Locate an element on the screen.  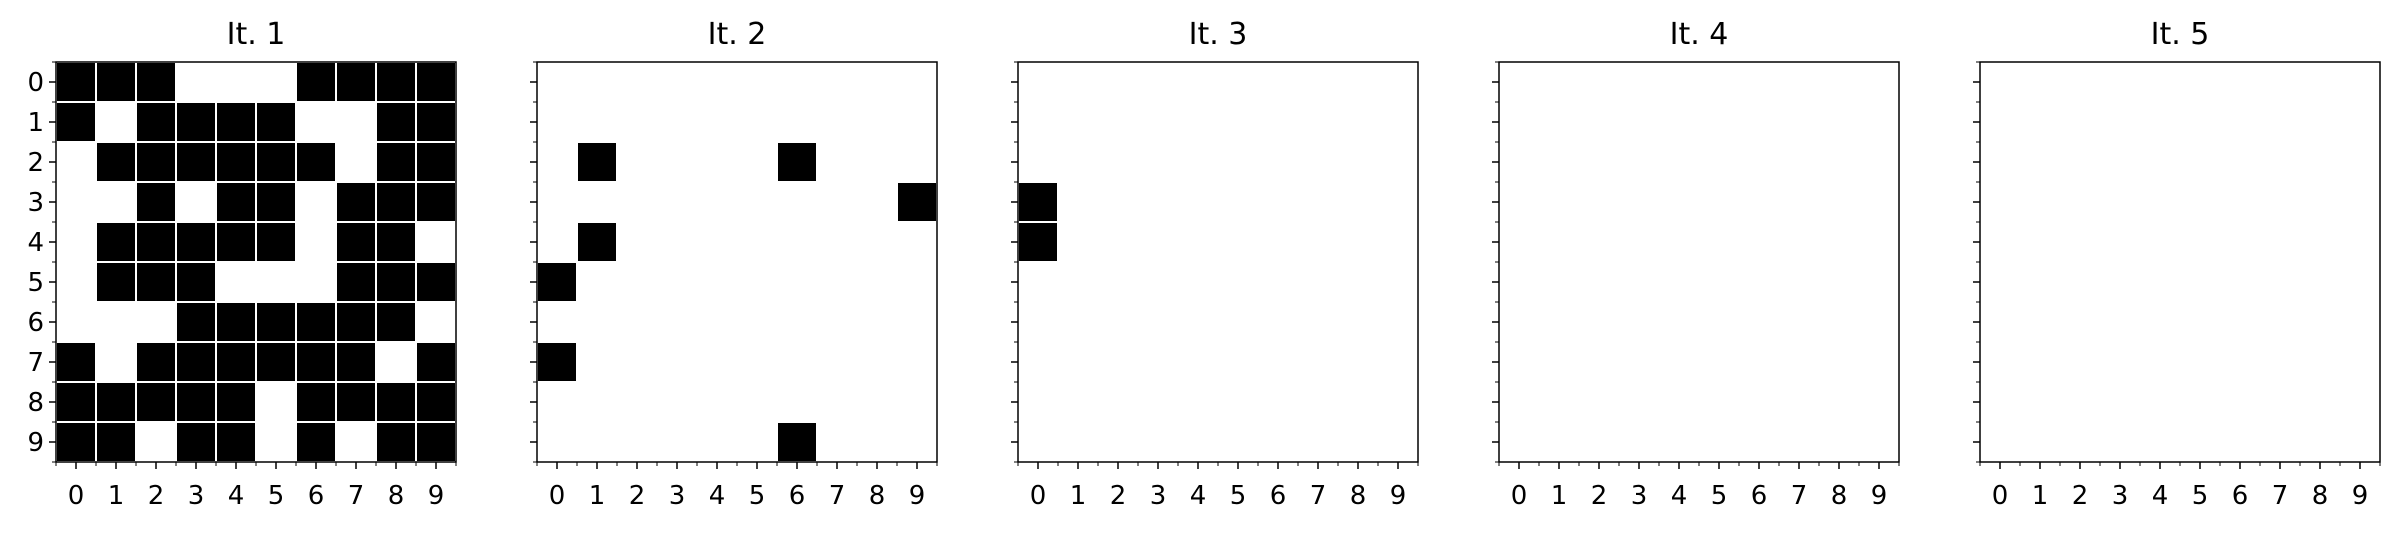
y-tick-label: 9 is located at coordinates (35, 443).